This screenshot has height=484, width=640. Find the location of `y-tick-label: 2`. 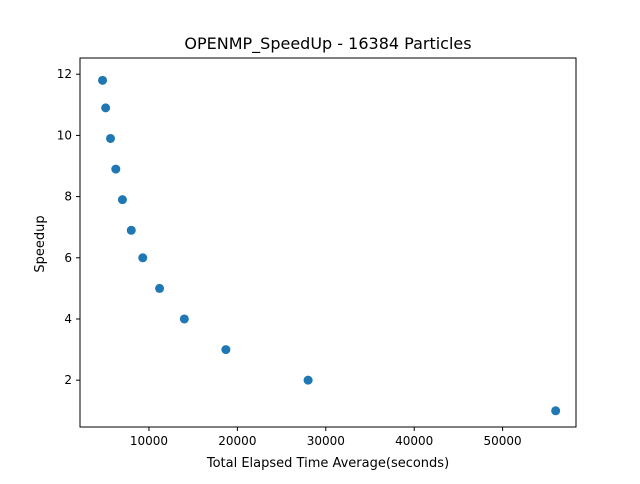

y-tick-label: 2 is located at coordinates (68, 380).